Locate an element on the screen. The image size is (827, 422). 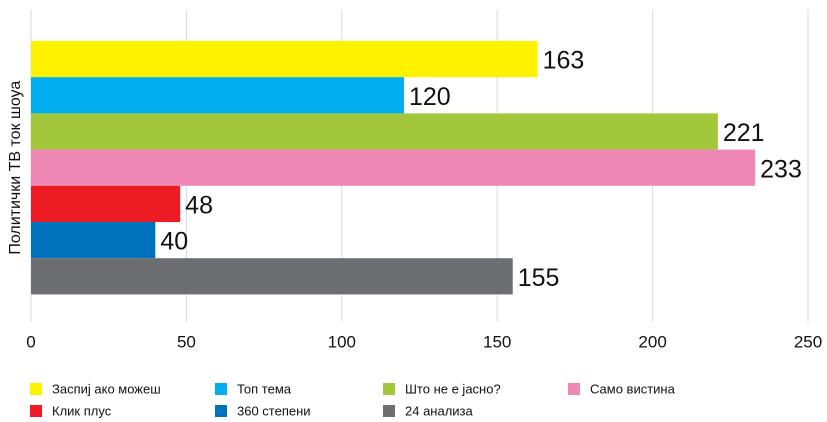
legend-label: Само вистина is located at coordinates (633, 388).